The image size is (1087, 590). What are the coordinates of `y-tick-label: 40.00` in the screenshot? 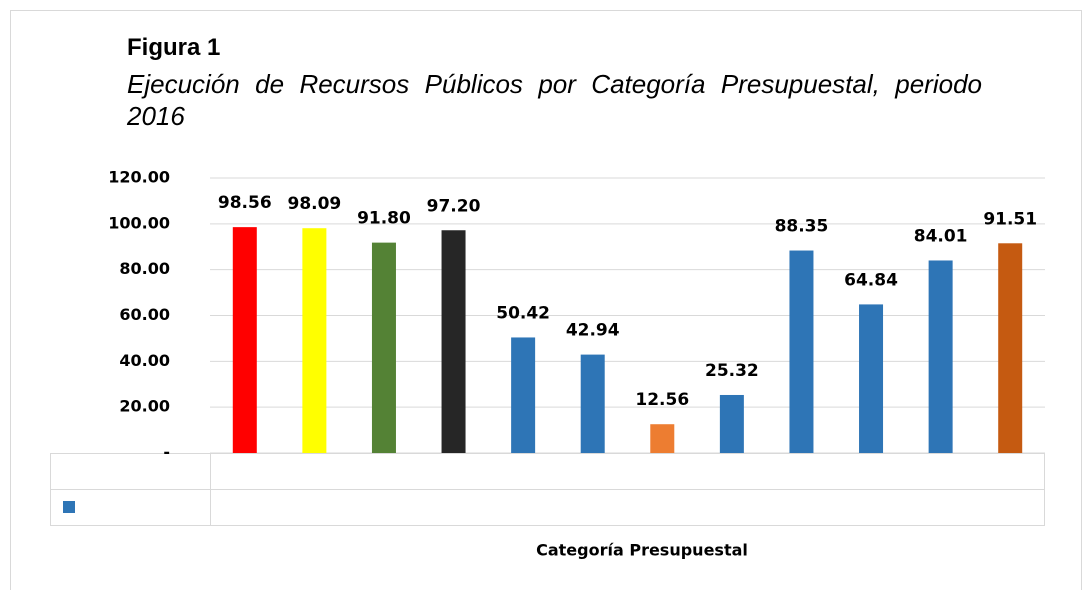 It's located at (144, 360).